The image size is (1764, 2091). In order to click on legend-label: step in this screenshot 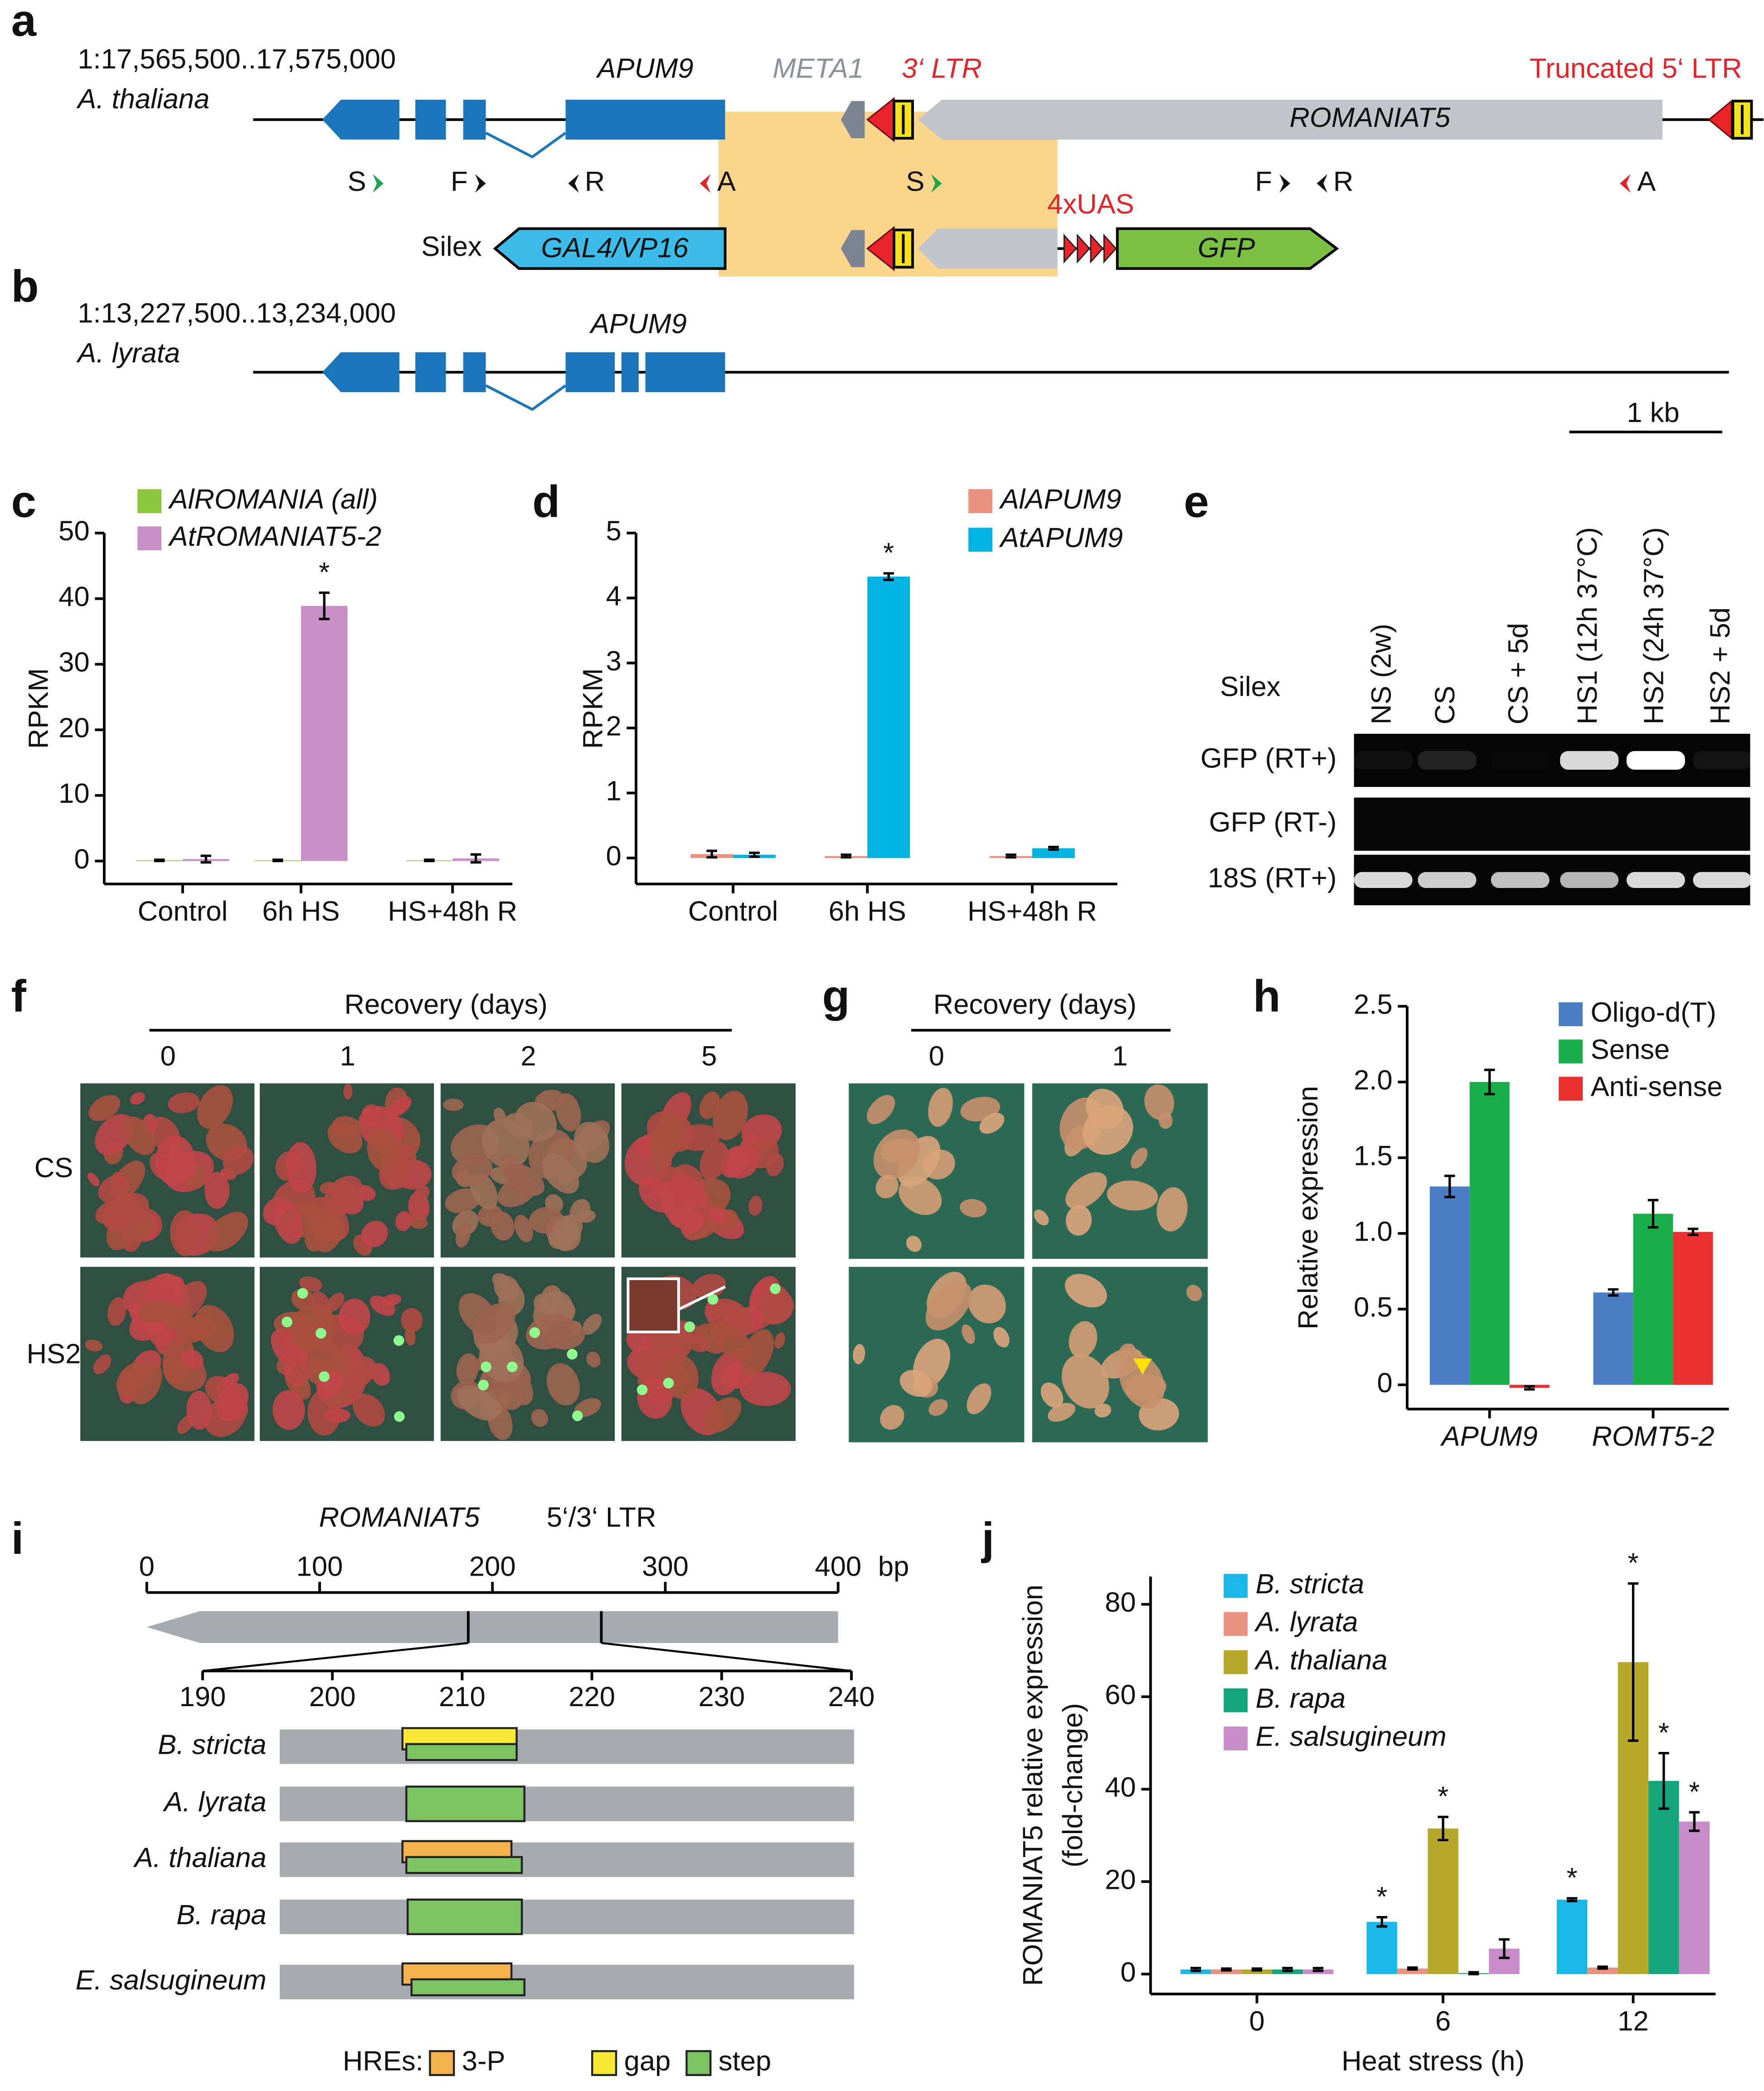, I will do `click(745, 2061)`.